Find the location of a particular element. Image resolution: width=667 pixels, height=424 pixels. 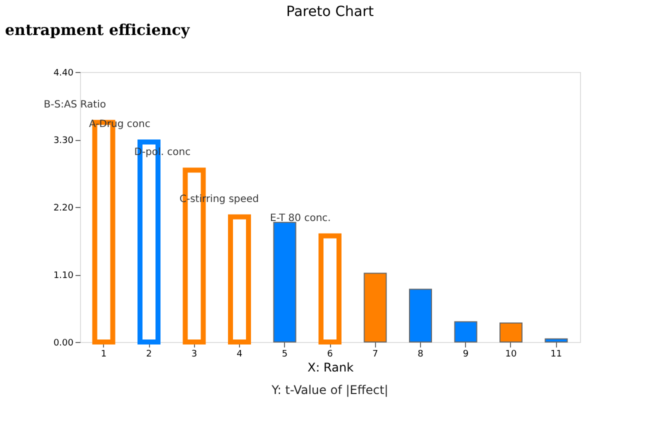

x-tick-label: 8 is located at coordinates (421, 355).